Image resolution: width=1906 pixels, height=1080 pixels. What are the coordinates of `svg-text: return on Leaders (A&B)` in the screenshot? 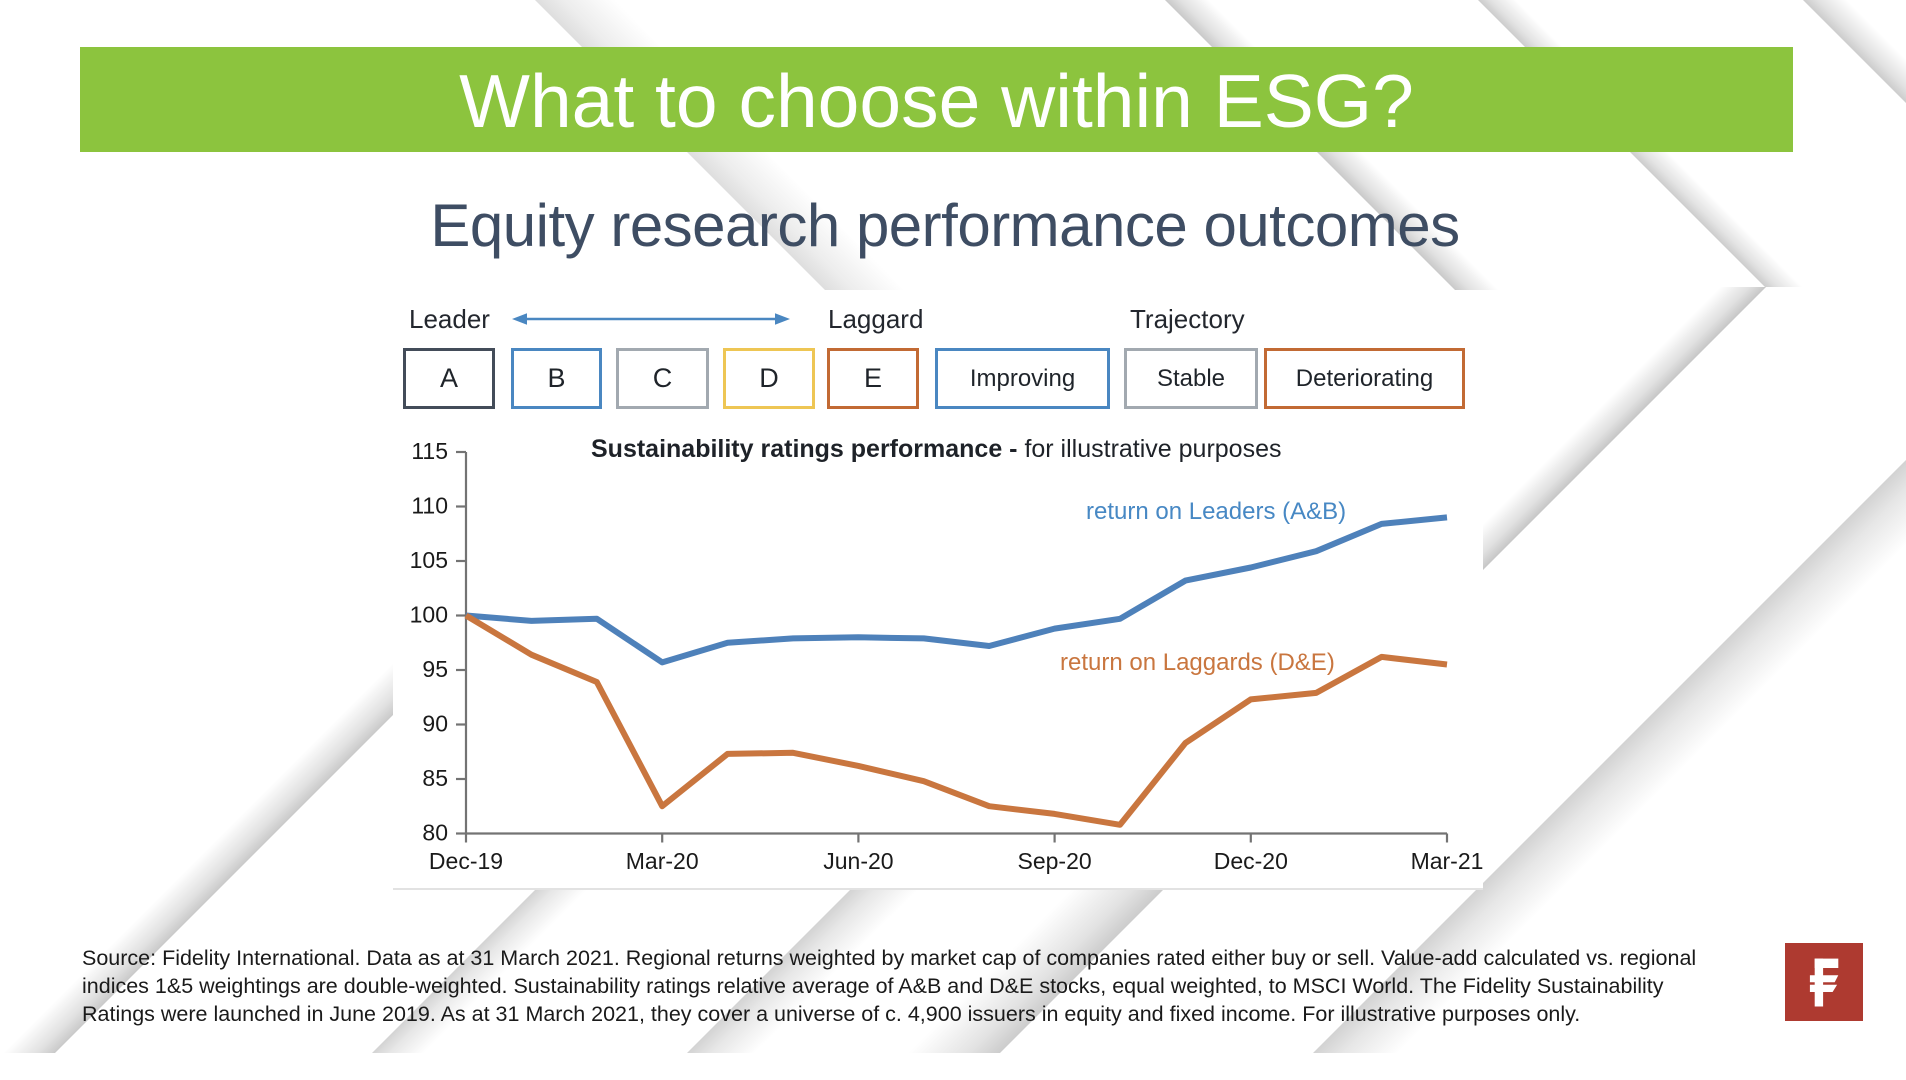 It's located at (1216, 511).